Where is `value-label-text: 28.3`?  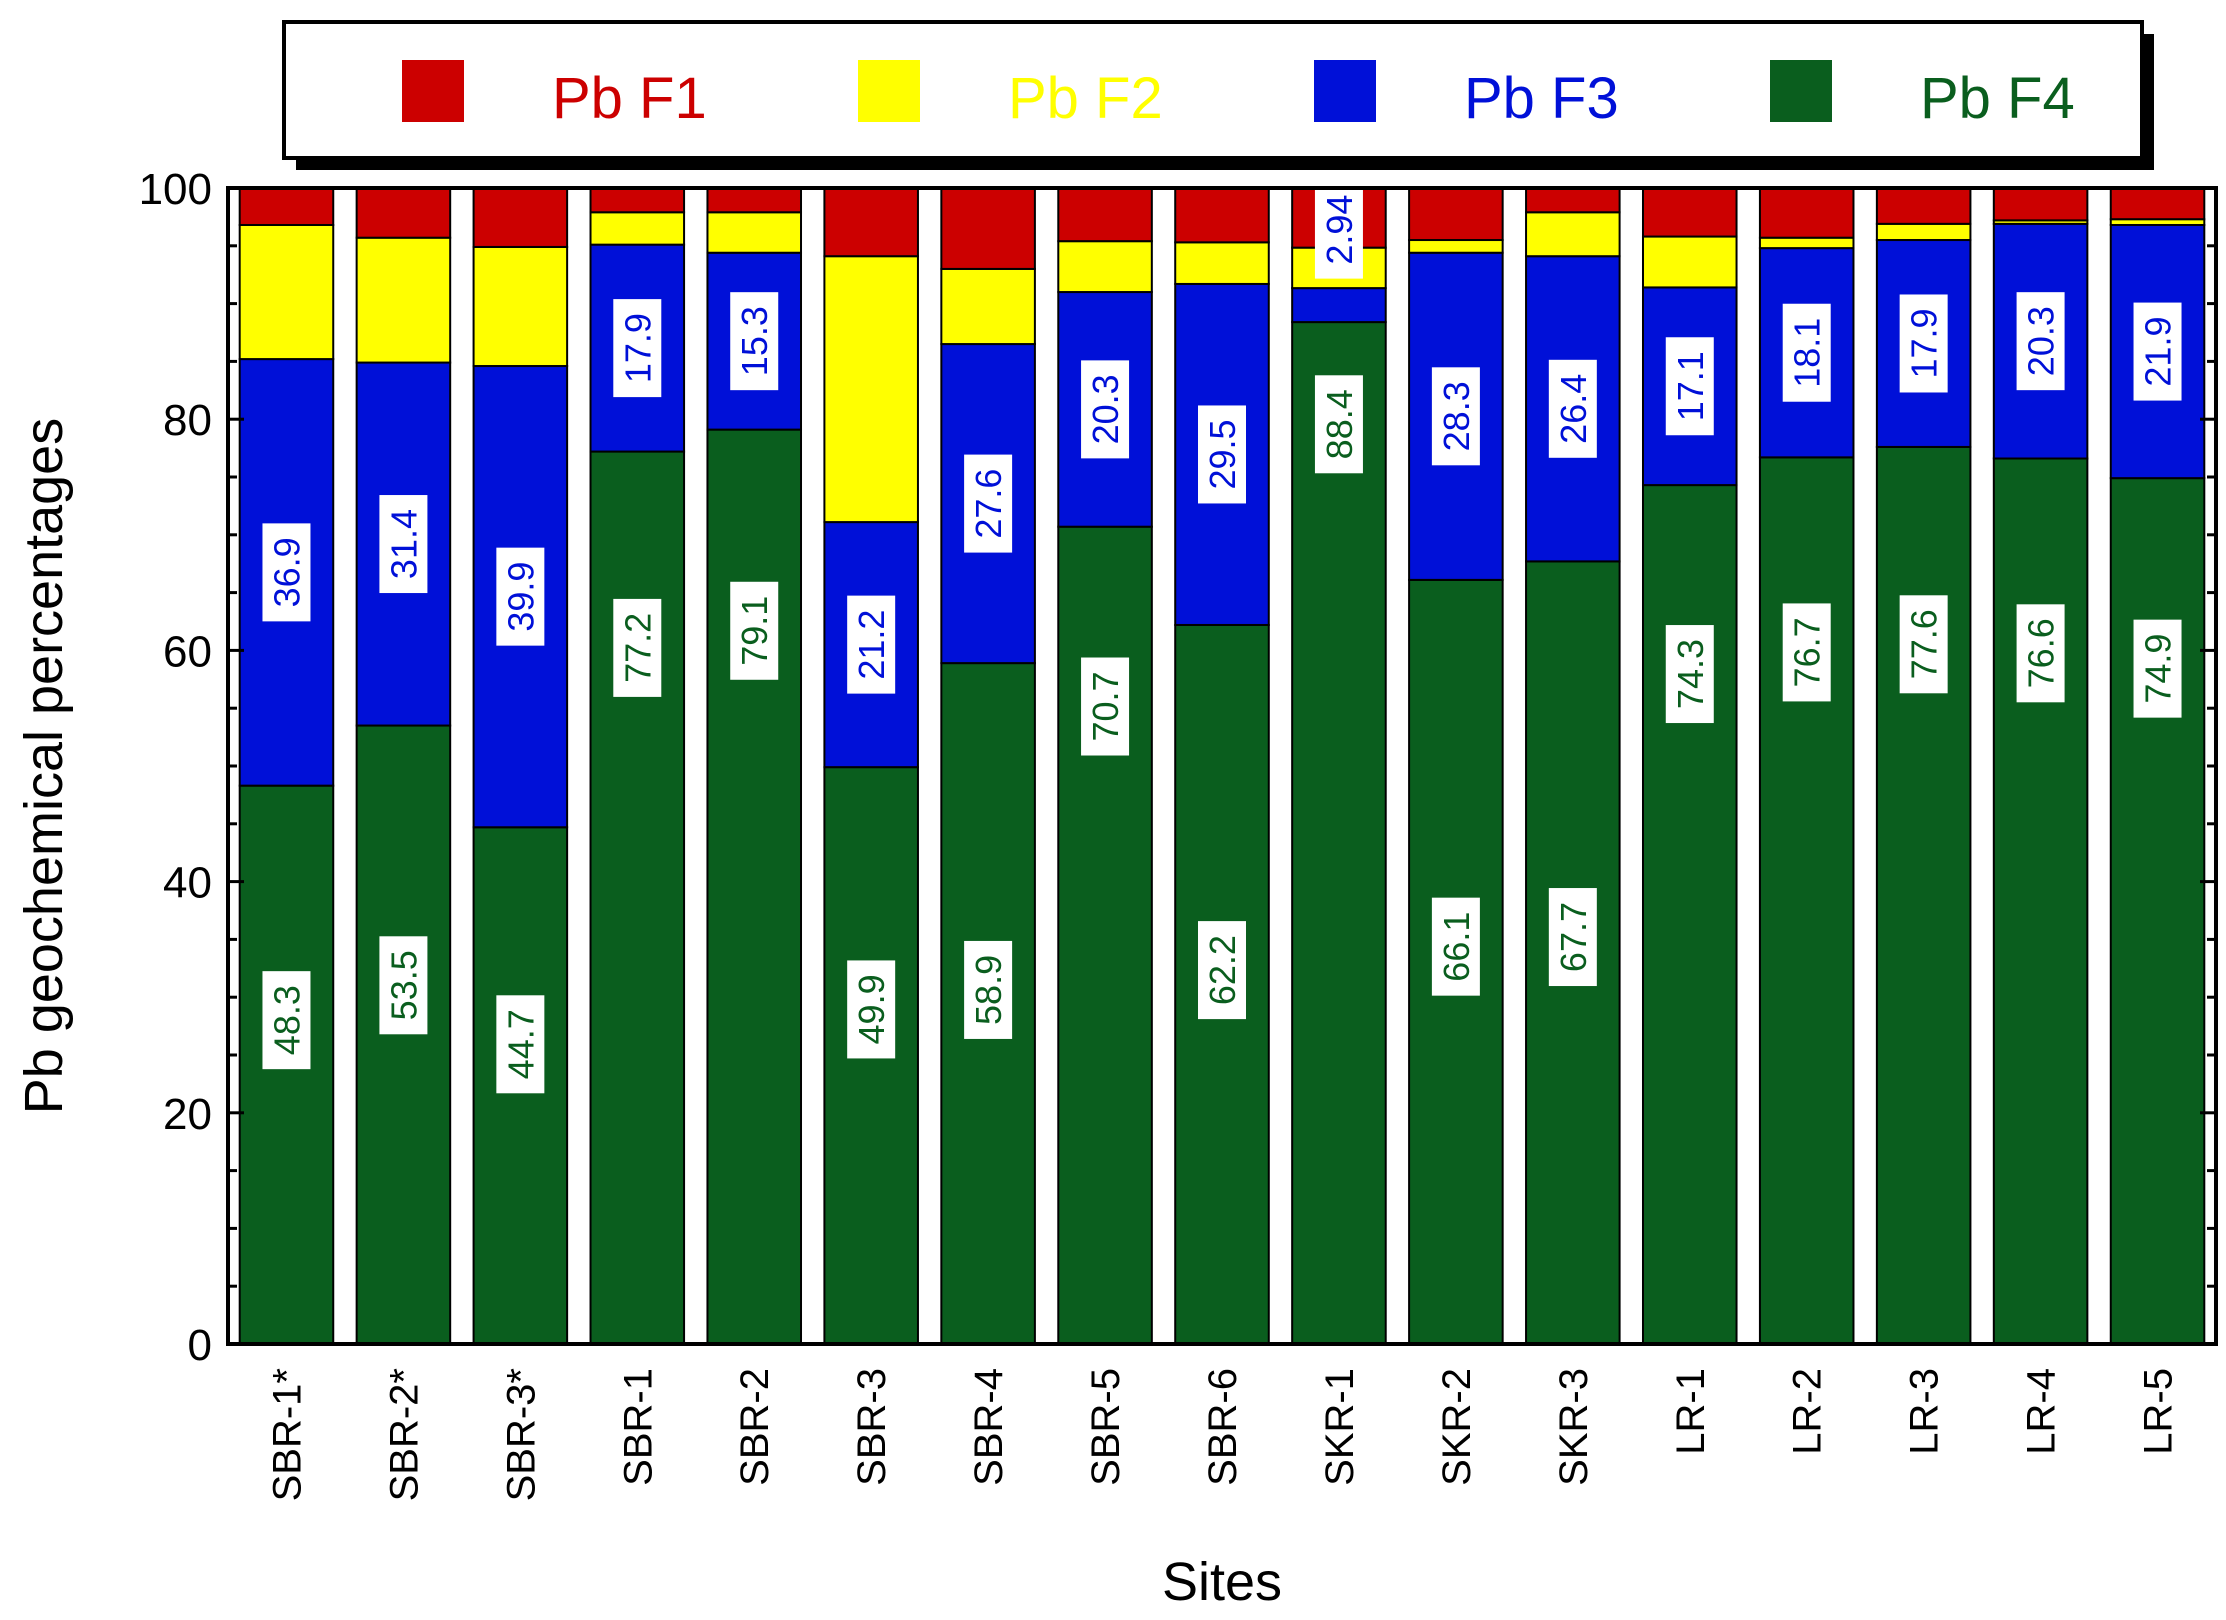
value-label-text: 28.3 is located at coordinates (1456, 416).